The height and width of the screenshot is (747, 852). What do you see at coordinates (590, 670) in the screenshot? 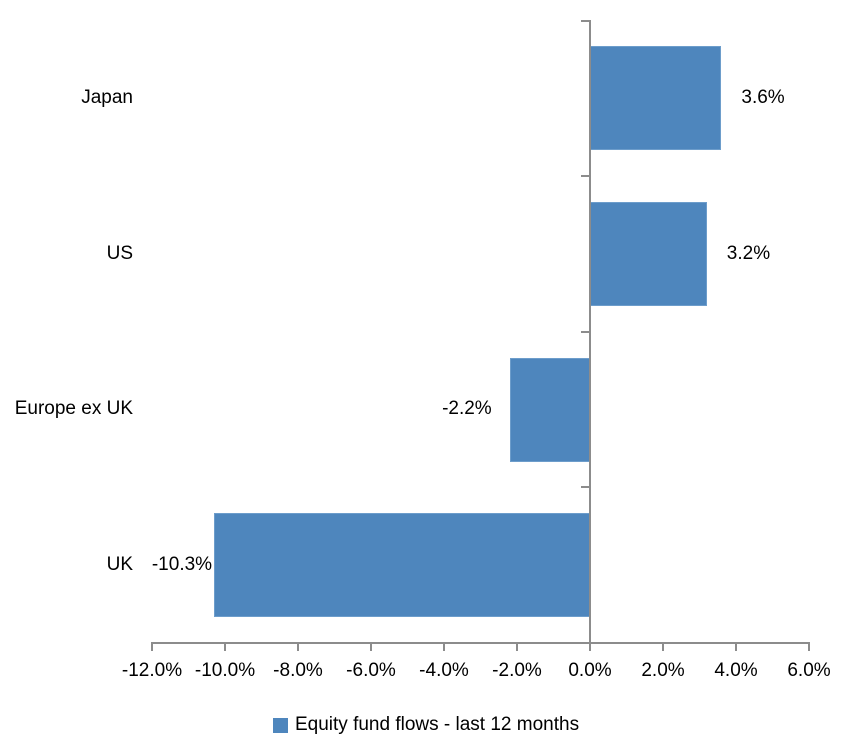
I see `x-tick-label: 0.0%` at bounding box center [590, 670].